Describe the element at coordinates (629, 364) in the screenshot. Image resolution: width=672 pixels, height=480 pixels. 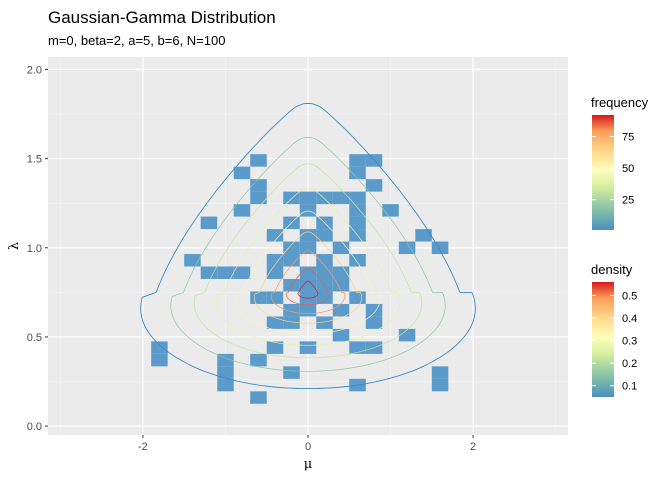
I see `legend-tick-label: 0.2` at that location.